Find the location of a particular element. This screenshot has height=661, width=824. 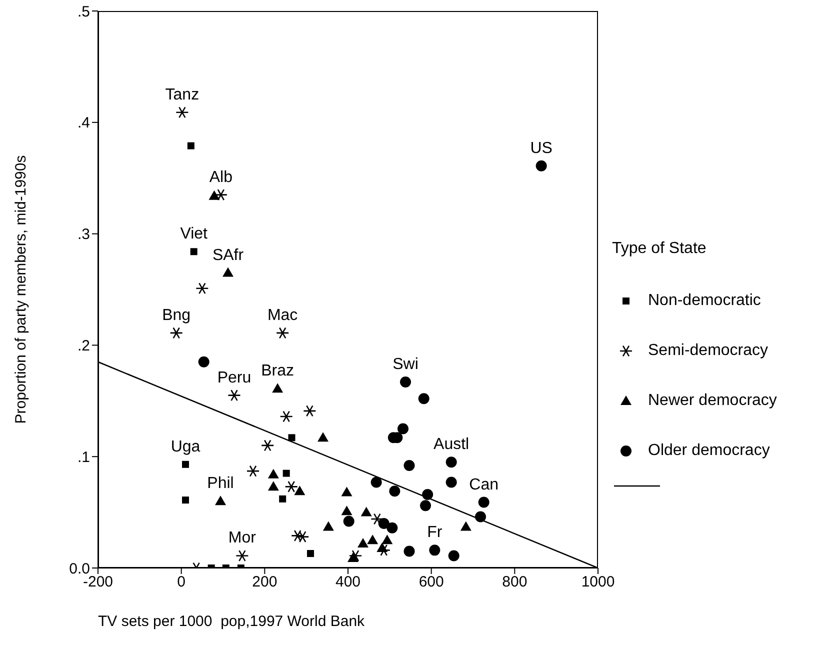

y-tick-label: .3 is located at coordinates (83, 235).